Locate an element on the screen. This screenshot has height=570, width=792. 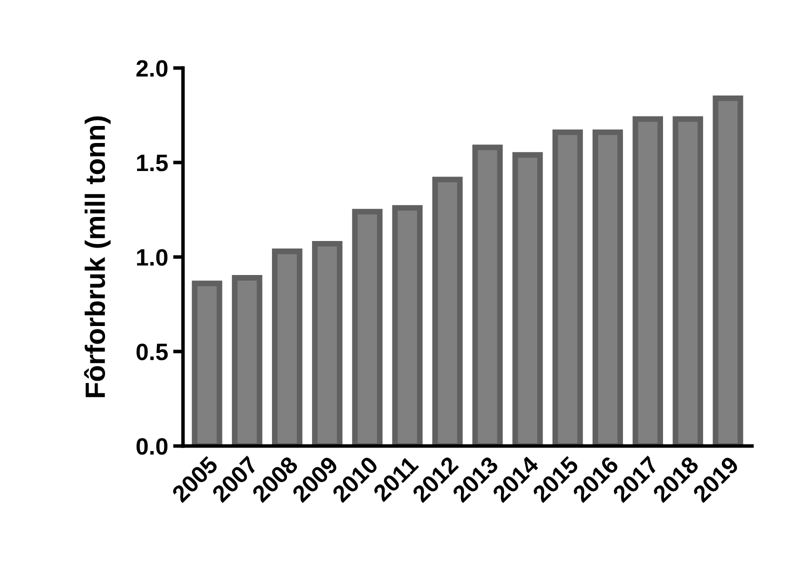
y-tick-label: 2.0 is located at coordinates (152, 68).